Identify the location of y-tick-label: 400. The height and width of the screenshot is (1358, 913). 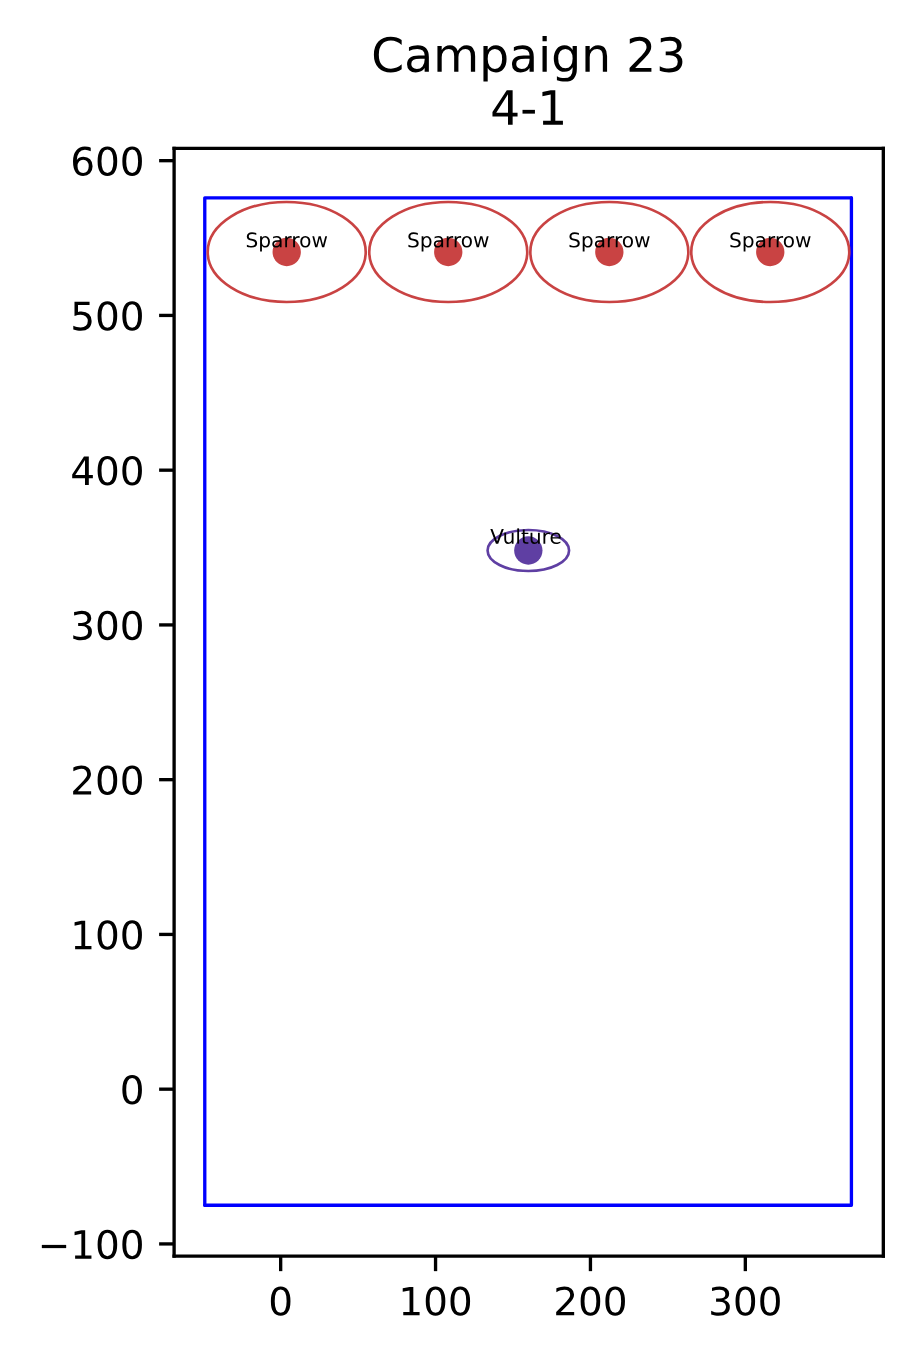
(107, 471).